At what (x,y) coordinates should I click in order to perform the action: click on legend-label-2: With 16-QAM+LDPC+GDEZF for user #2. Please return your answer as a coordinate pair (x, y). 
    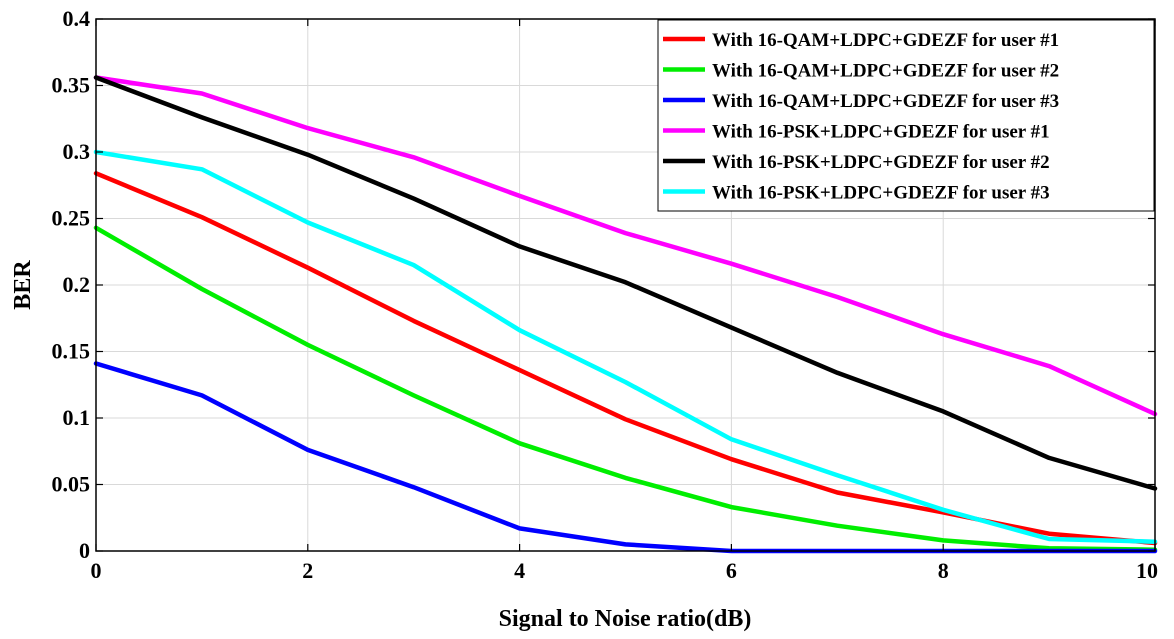
    Looking at the image, I should click on (885, 71).